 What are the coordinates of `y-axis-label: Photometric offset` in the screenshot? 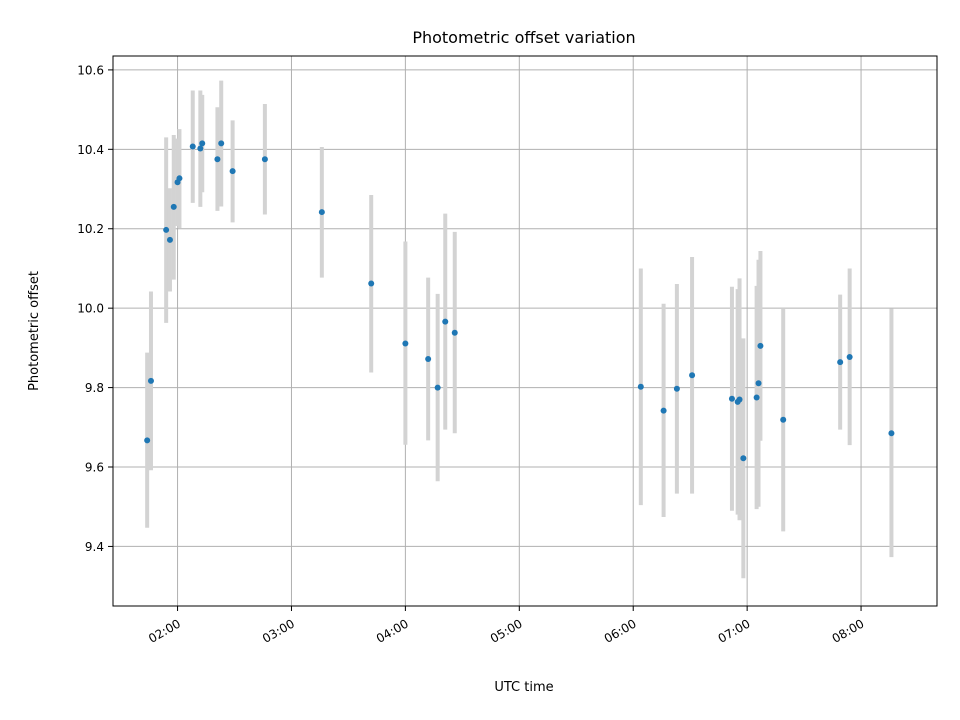 It's located at (34, 331).